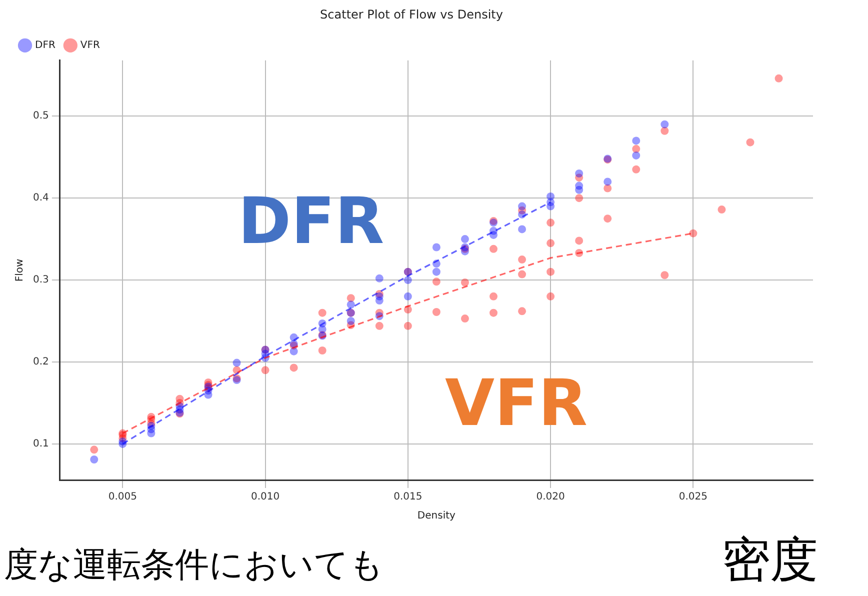  Describe the element at coordinates (693, 497) in the screenshot. I see `x-tick-label: 0.025` at that location.